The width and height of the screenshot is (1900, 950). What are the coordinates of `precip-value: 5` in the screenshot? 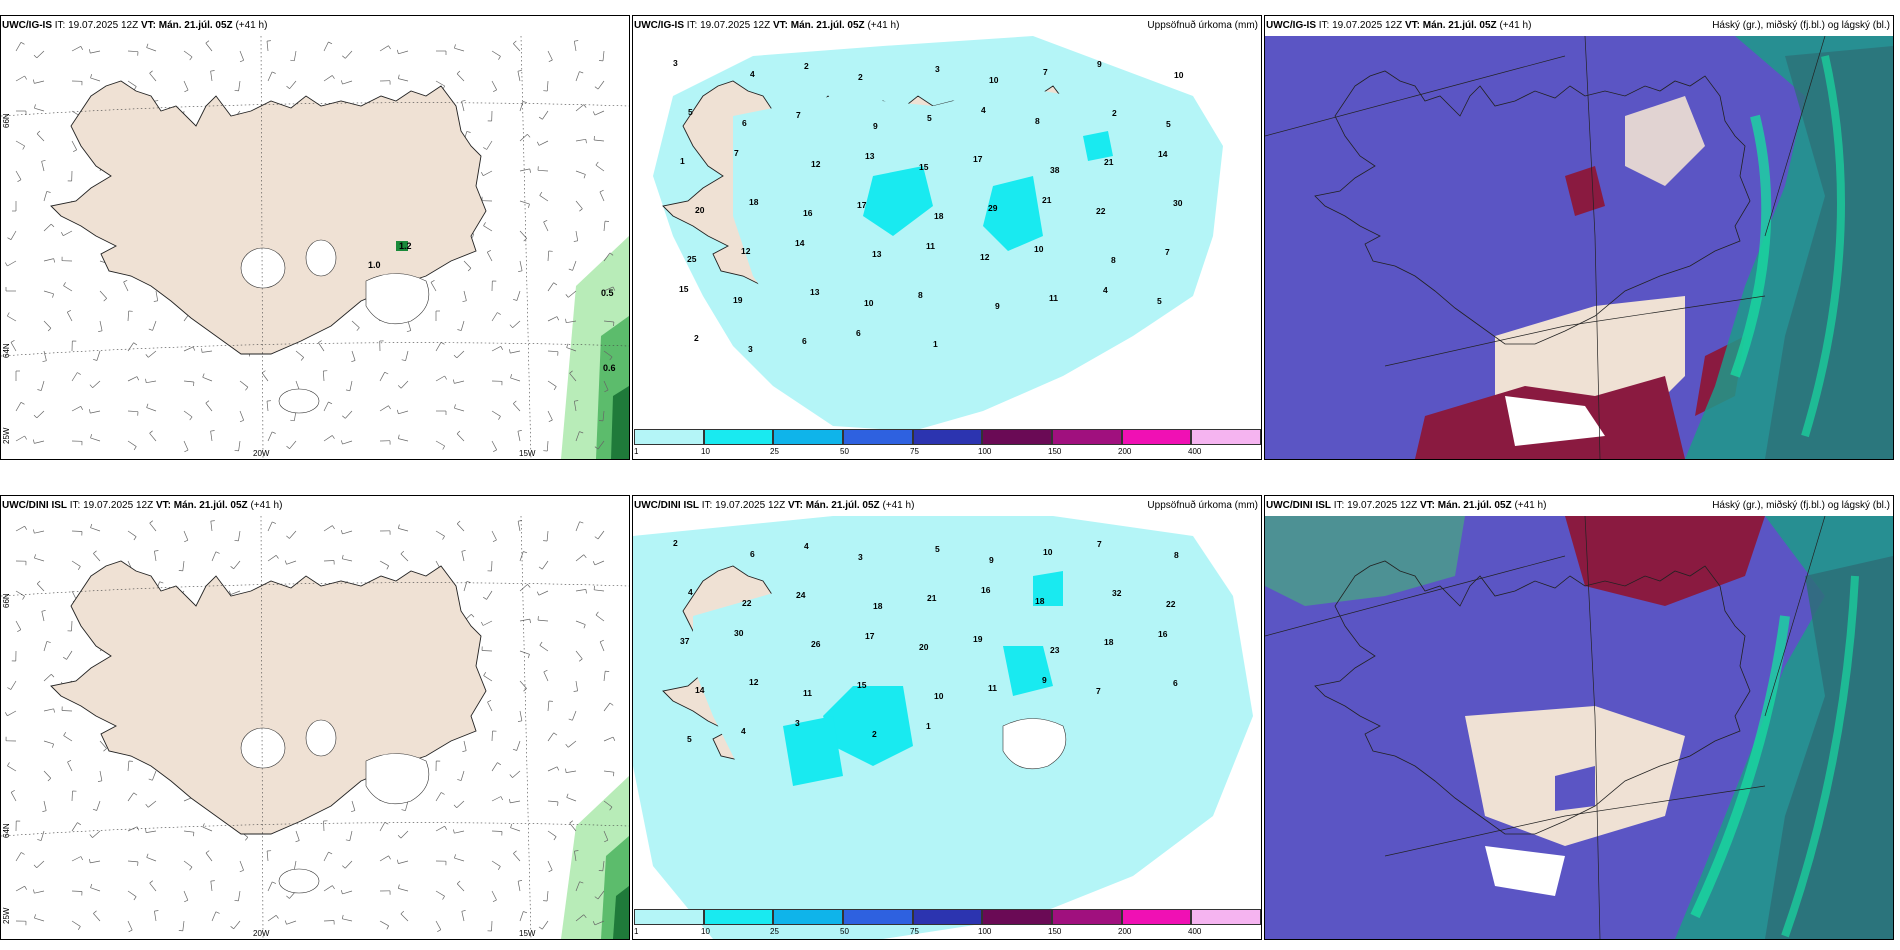 It's located at (1159, 301).